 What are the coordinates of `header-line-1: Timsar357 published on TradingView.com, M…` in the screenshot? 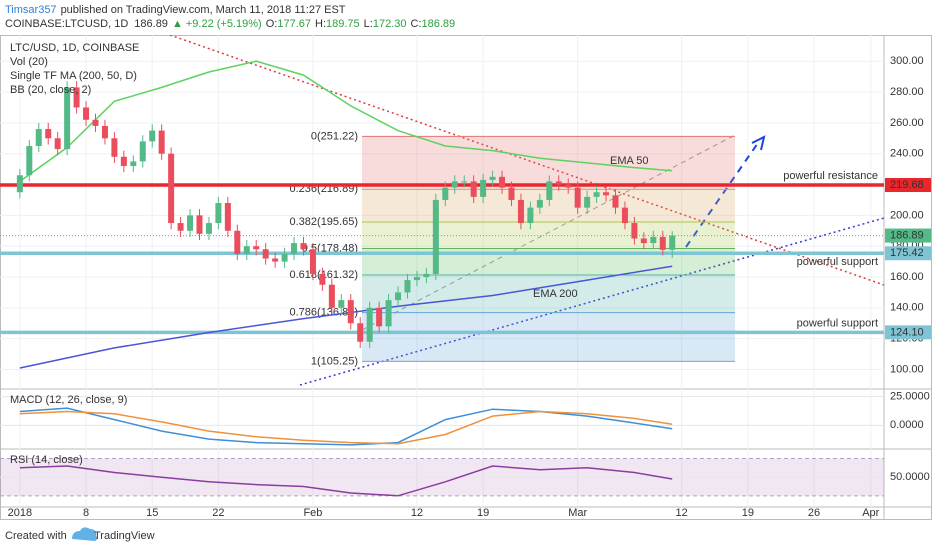 It's located at (175, 10).